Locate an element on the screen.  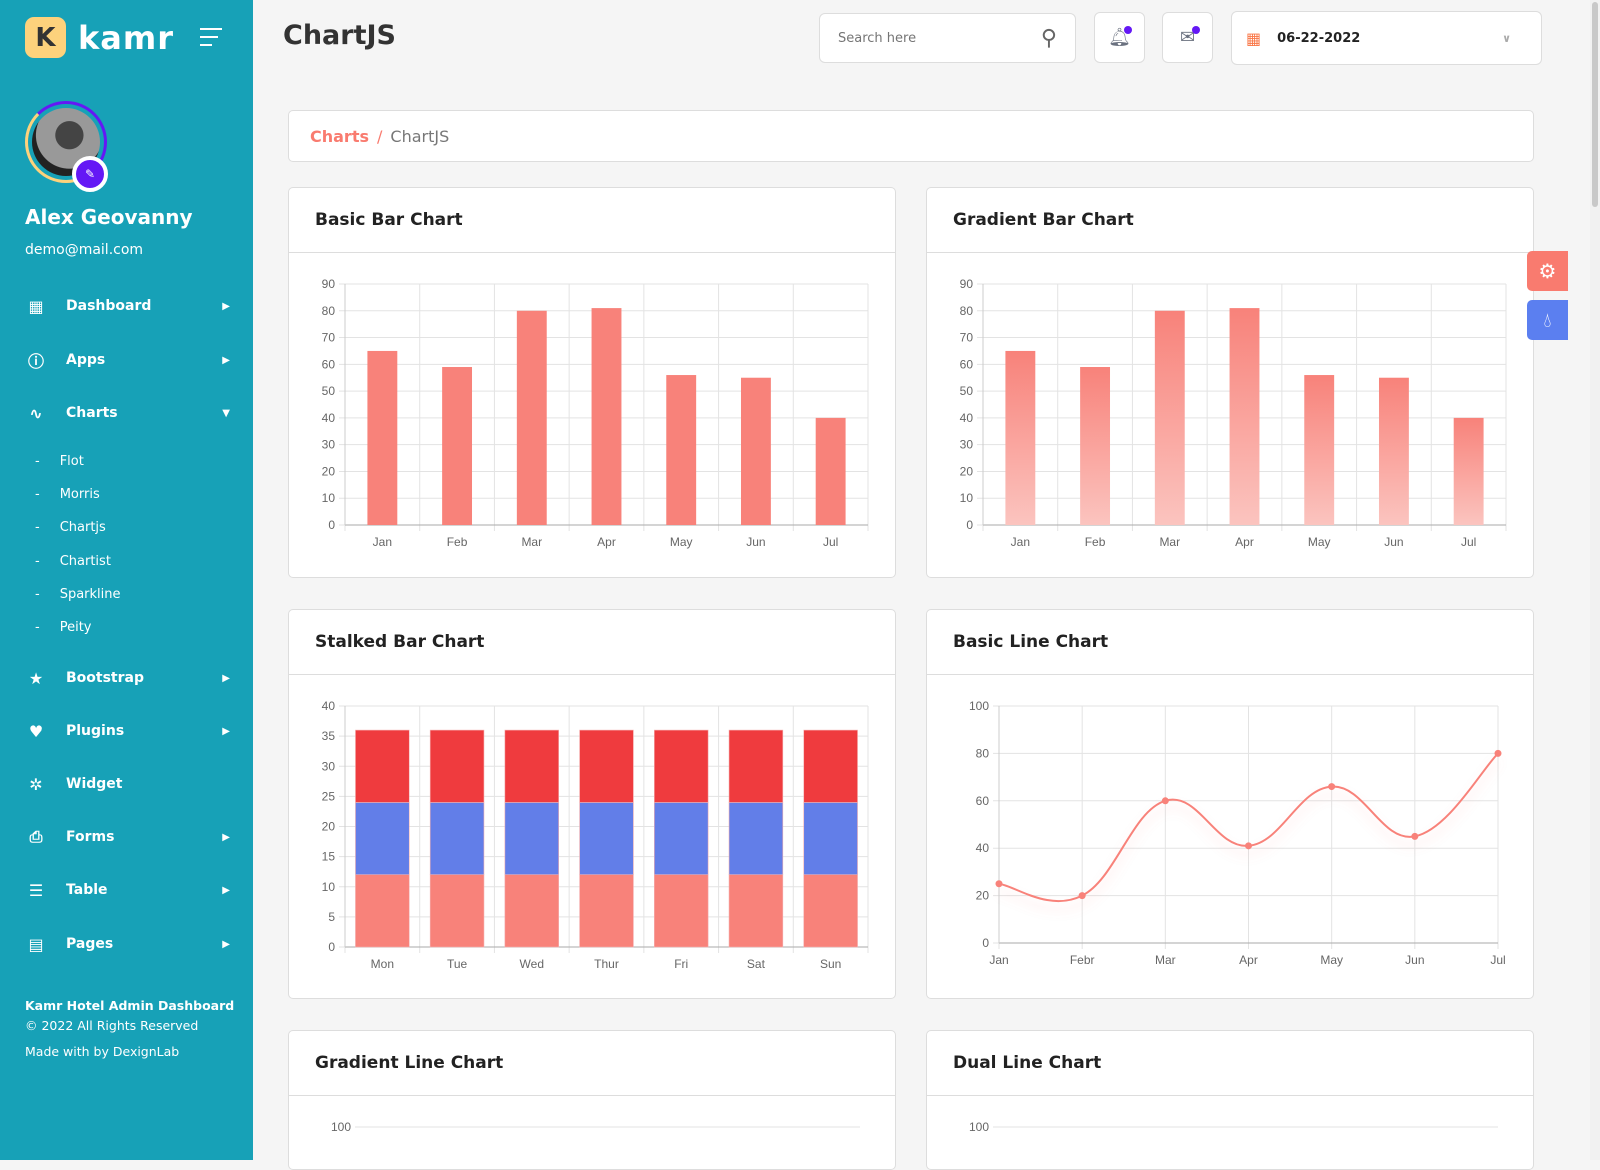
sidebar-item-bootstrap: ★ Bootstrap ▶ is located at coordinates (127, 678).